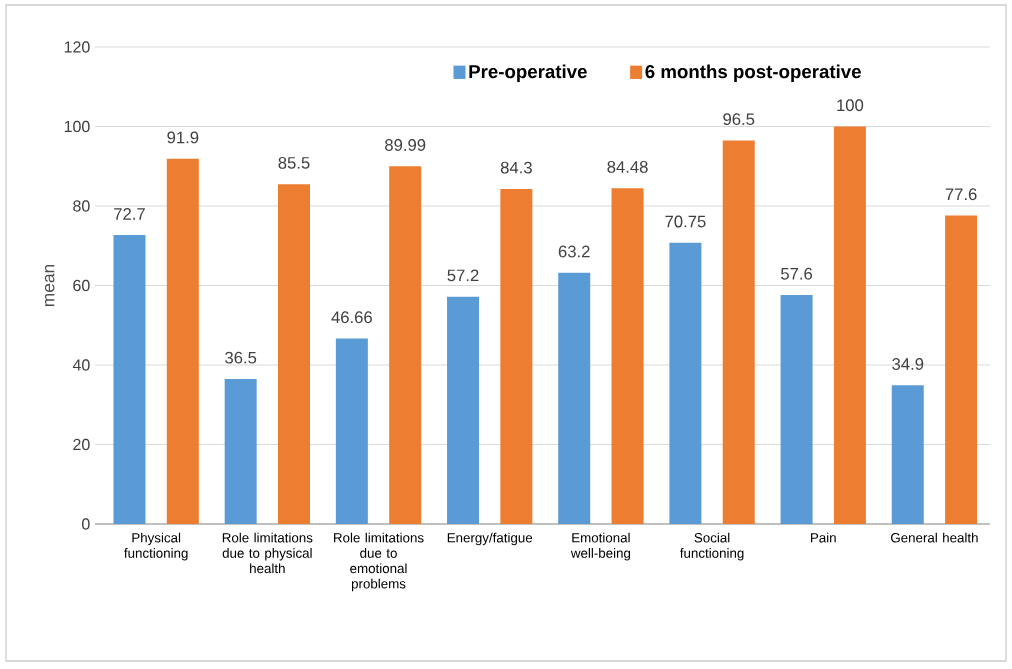 The height and width of the screenshot is (669, 1012). Describe the element at coordinates (405, 145) in the screenshot. I see `data-label: 89.99` at that location.